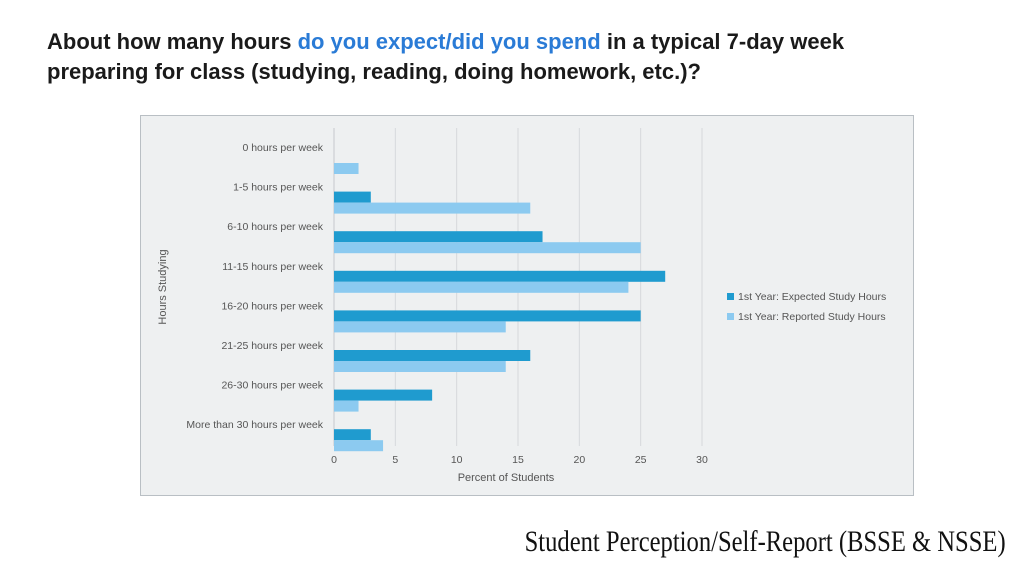  What do you see at coordinates (702, 460) in the screenshot?
I see `x-tick-label: 30` at bounding box center [702, 460].